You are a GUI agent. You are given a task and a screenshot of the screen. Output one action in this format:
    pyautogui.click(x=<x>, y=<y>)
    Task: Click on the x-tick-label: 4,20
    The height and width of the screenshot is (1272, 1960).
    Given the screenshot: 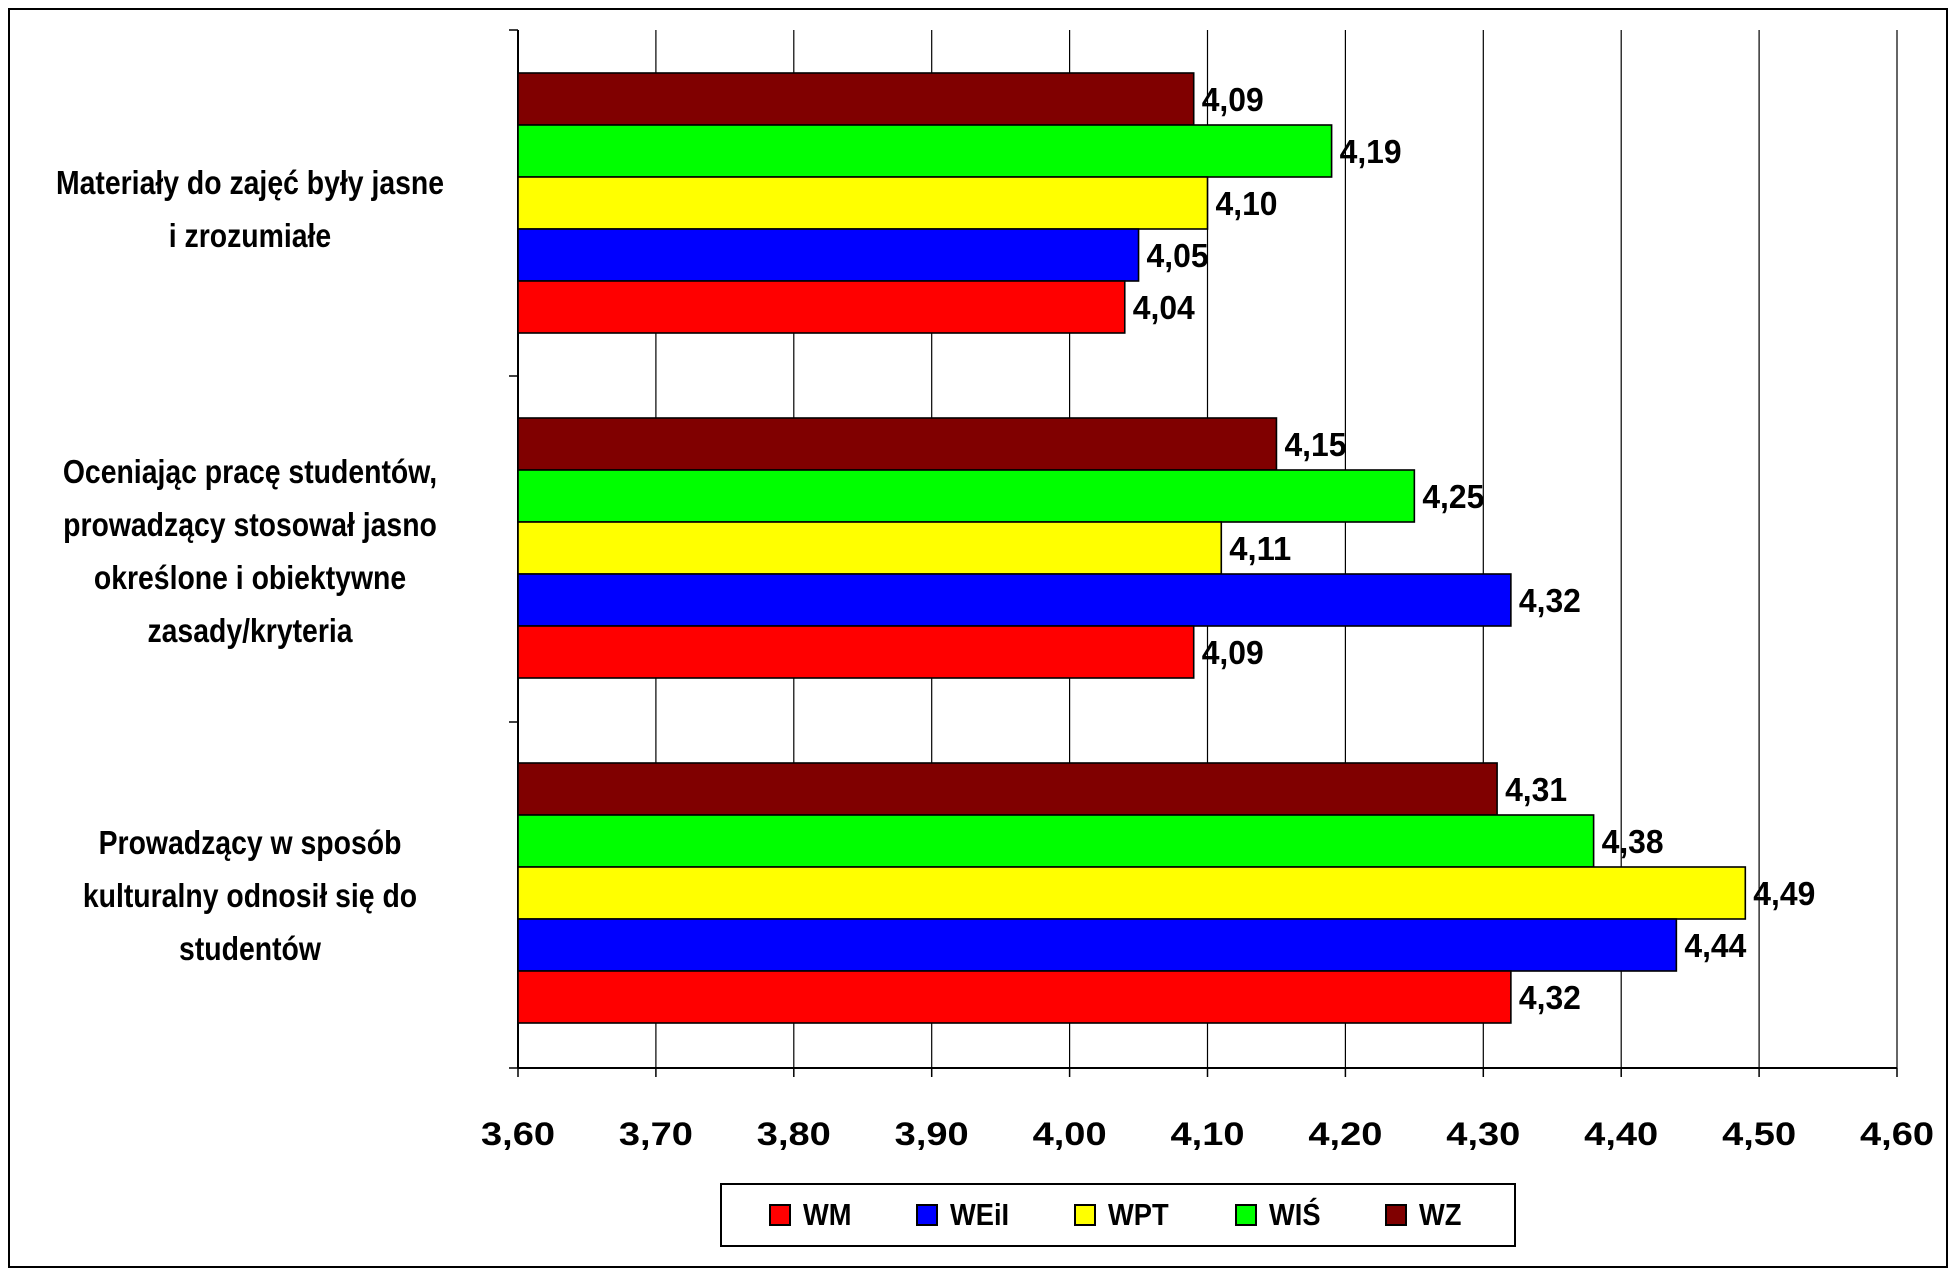 What is the action you would take?
    pyautogui.click(x=1345, y=1134)
    